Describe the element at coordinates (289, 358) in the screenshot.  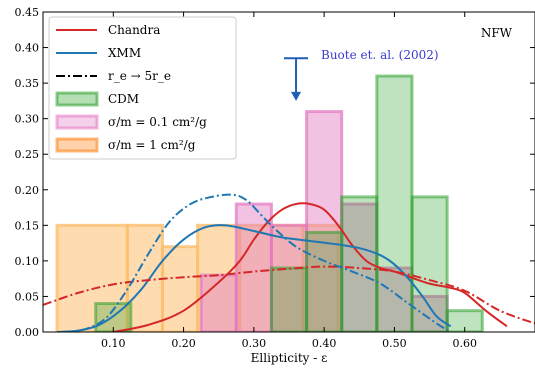
I see `x-axis-label: Ellipticity - ε` at that location.